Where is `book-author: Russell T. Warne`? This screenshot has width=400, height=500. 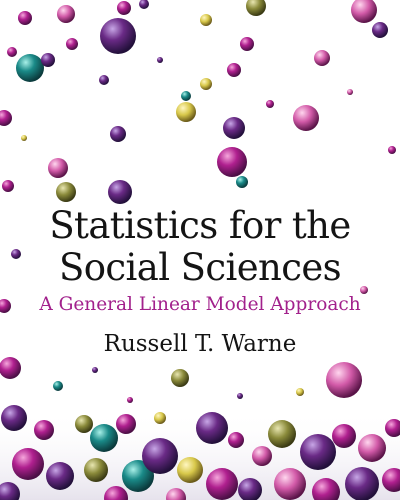
book-author: Russell T. Warne is located at coordinates (200, 344).